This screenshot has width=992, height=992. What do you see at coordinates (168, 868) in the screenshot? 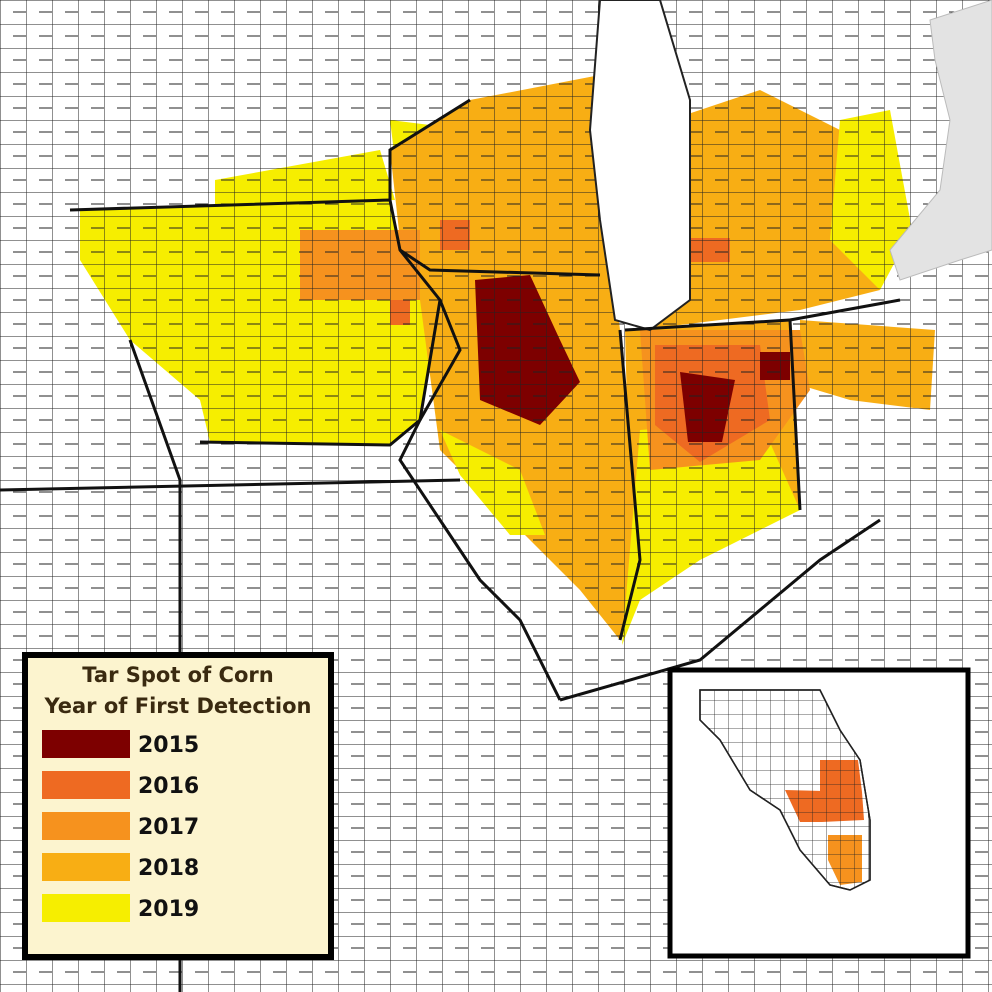
I see `legend-label: 2018` at bounding box center [168, 868].